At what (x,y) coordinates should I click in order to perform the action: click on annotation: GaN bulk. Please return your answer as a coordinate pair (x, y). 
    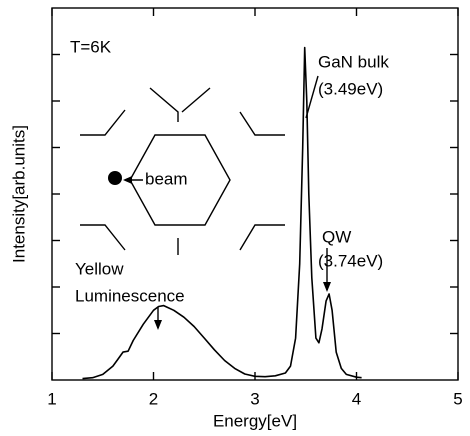
    Looking at the image, I should click on (353, 61).